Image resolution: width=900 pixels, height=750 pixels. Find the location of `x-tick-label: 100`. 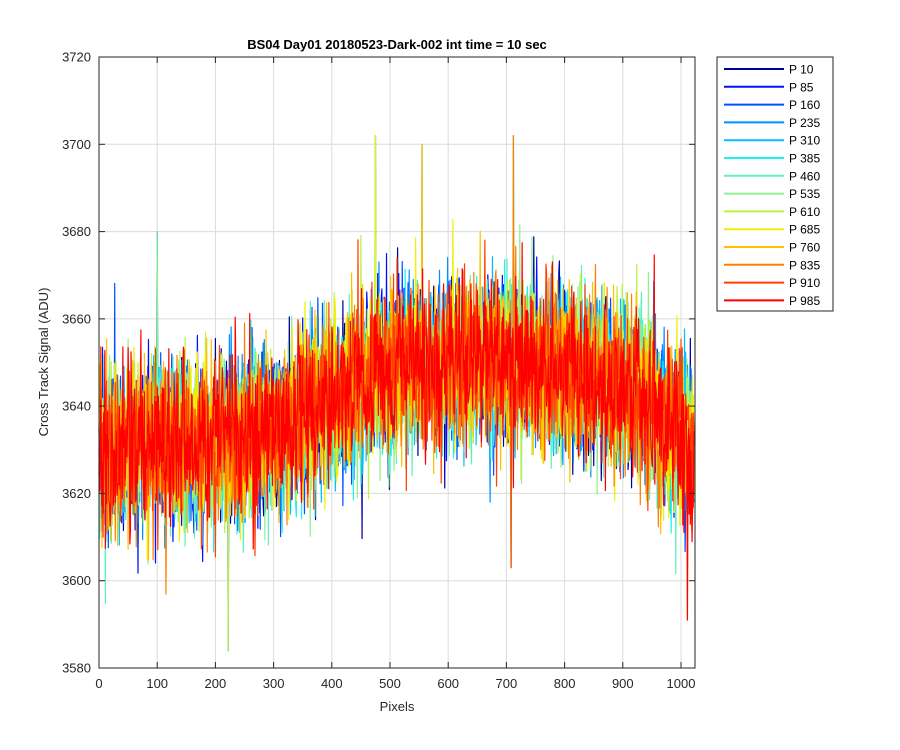

x-tick-label: 100 is located at coordinates (157, 683).